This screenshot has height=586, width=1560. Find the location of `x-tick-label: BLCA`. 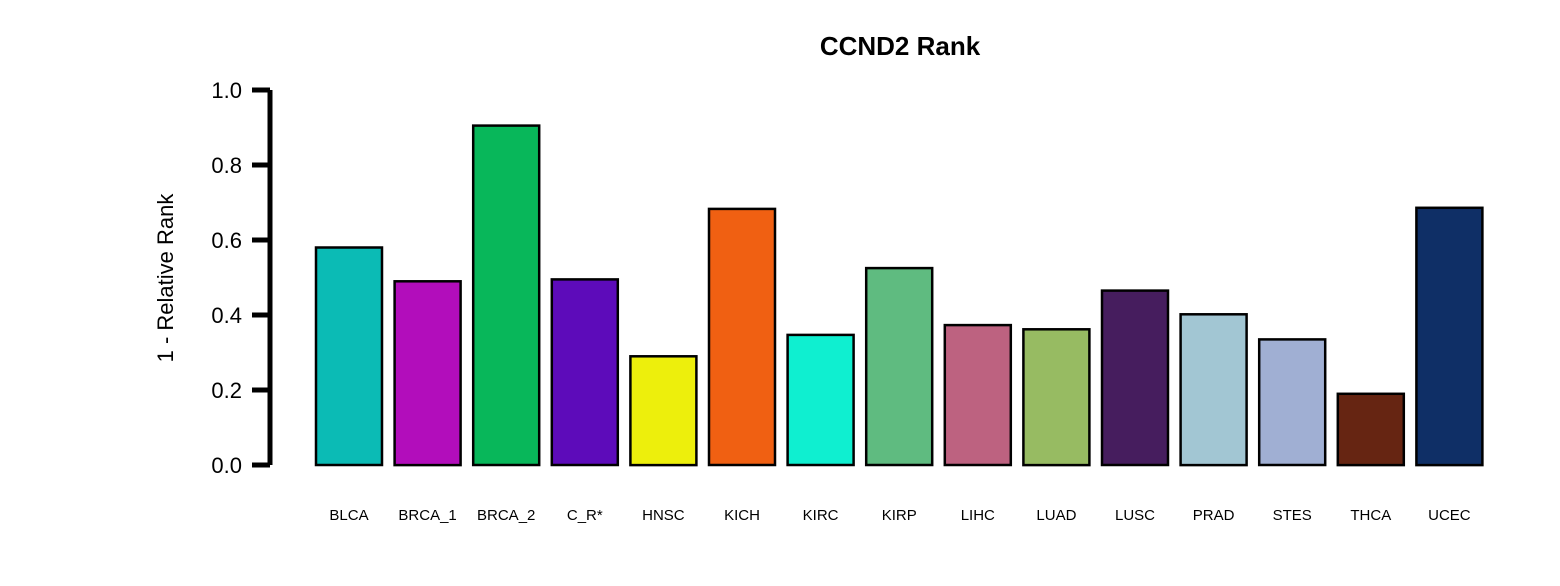

x-tick-label: BLCA is located at coordinates (348, 515).